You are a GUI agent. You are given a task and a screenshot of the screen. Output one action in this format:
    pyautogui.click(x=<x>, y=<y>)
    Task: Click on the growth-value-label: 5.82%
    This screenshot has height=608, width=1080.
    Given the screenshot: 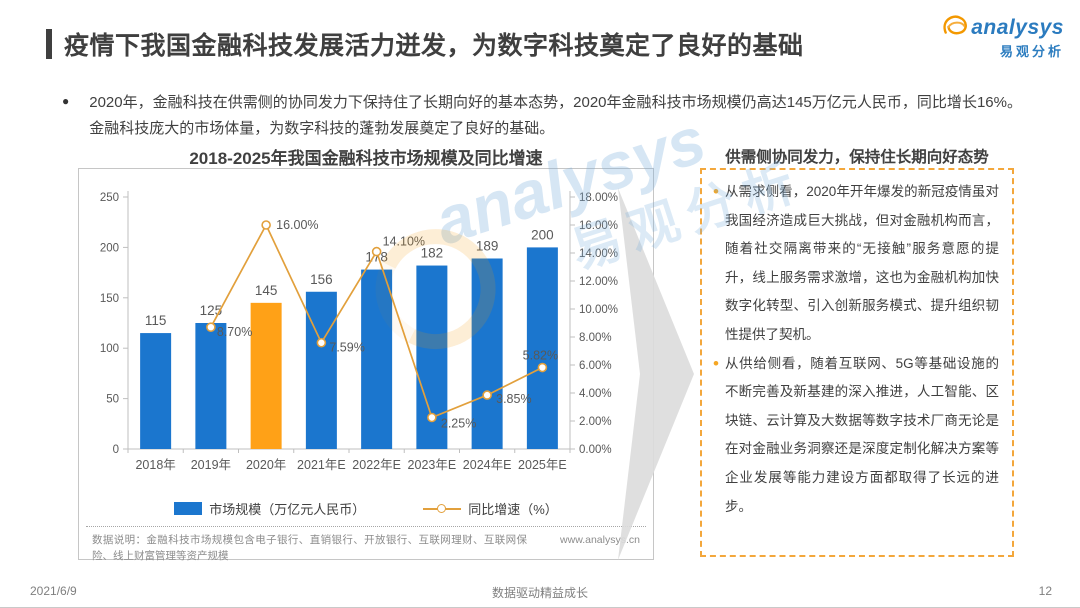 What is the action you would take?
    pyautogui.click(x=540, y=356)
    